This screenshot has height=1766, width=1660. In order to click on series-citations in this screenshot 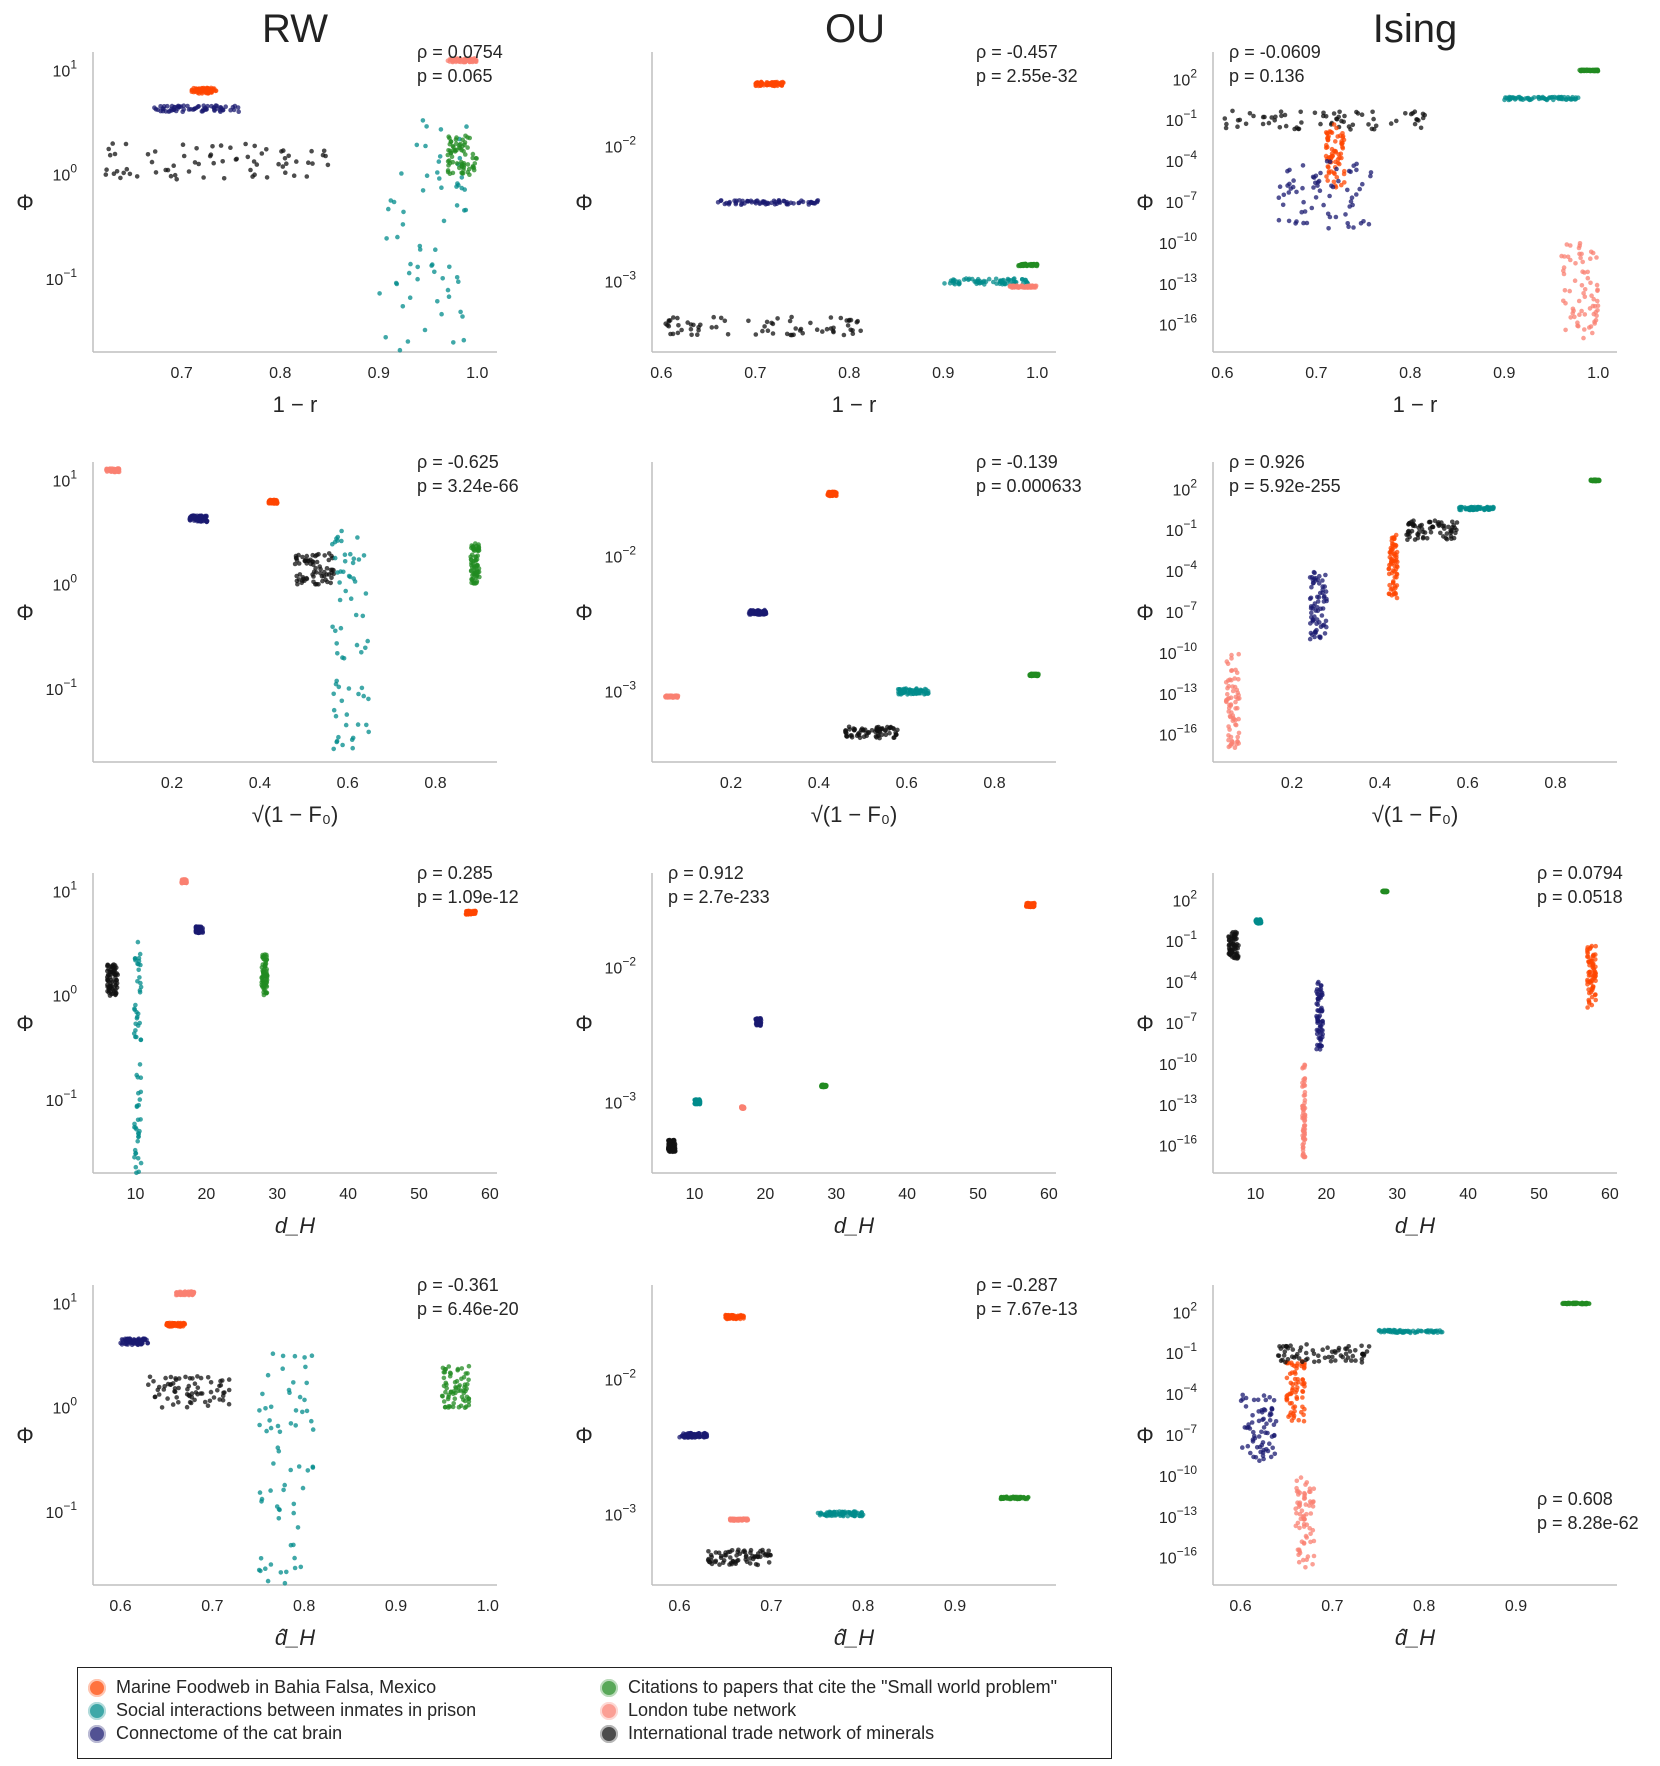, I will do `click(1595, 480)`.